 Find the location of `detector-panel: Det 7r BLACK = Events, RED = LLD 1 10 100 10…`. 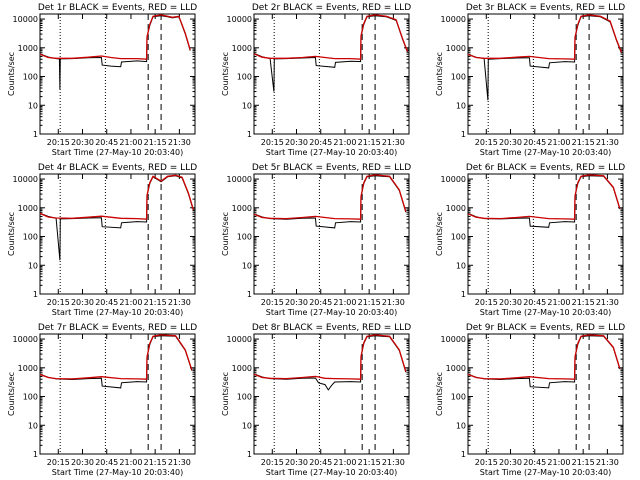

detector-panel: Det 7r BLACK = Events, RED = LLD 1 10 100 10… is located at coordinates (102, 400).